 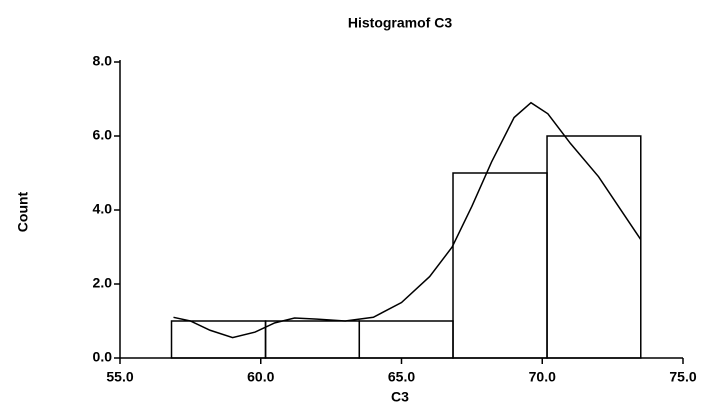 What do you see at coordinates (400, 397) in the screenshot?
I see `x-axis-label: C3` at bounding box center [400, 397].